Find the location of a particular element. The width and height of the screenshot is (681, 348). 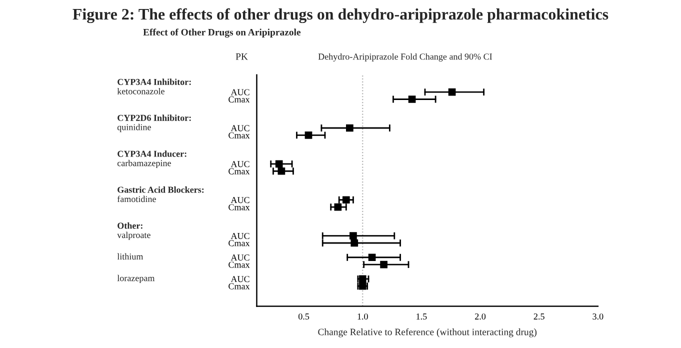

text: CYP3A4 Inducer: is located at coordinates (152, 153).